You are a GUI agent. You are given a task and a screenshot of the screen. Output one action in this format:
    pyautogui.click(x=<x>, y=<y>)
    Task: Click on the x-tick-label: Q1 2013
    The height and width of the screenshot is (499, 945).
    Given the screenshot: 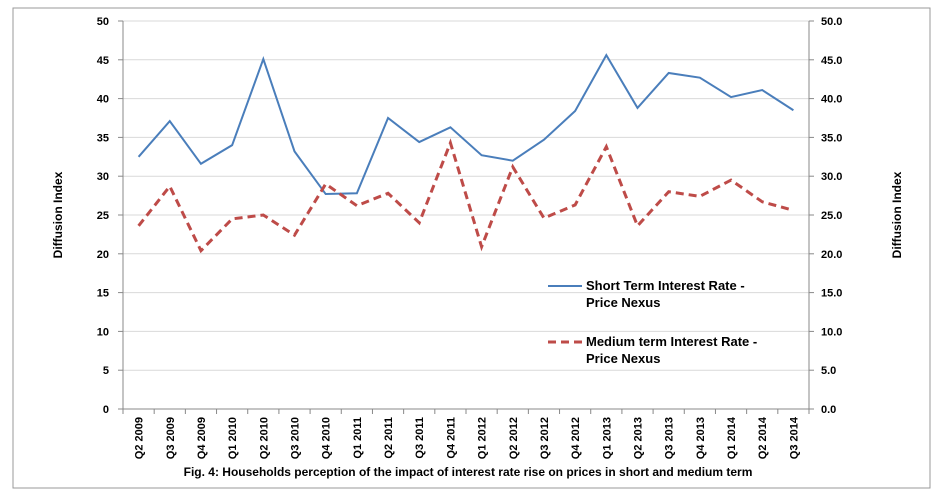 What is the action you would take?
    pyautogui.click(x=607, y=438)
    